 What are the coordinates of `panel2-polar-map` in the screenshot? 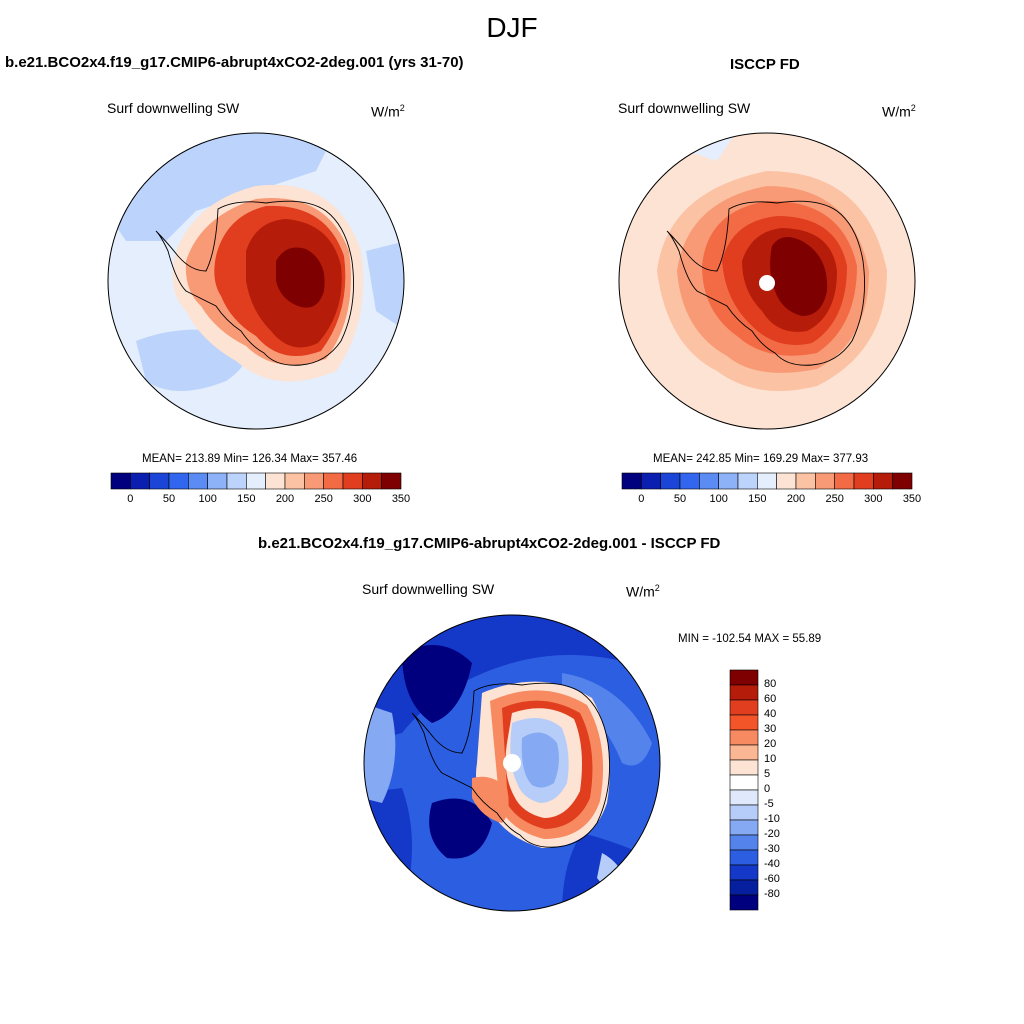 It's located at (767, 281).